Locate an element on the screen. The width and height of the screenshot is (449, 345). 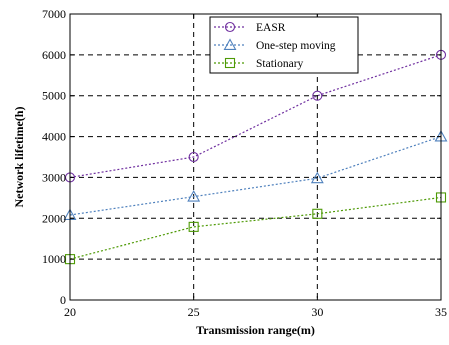
legend-item: Stationary is located at coordinates (259, 63).